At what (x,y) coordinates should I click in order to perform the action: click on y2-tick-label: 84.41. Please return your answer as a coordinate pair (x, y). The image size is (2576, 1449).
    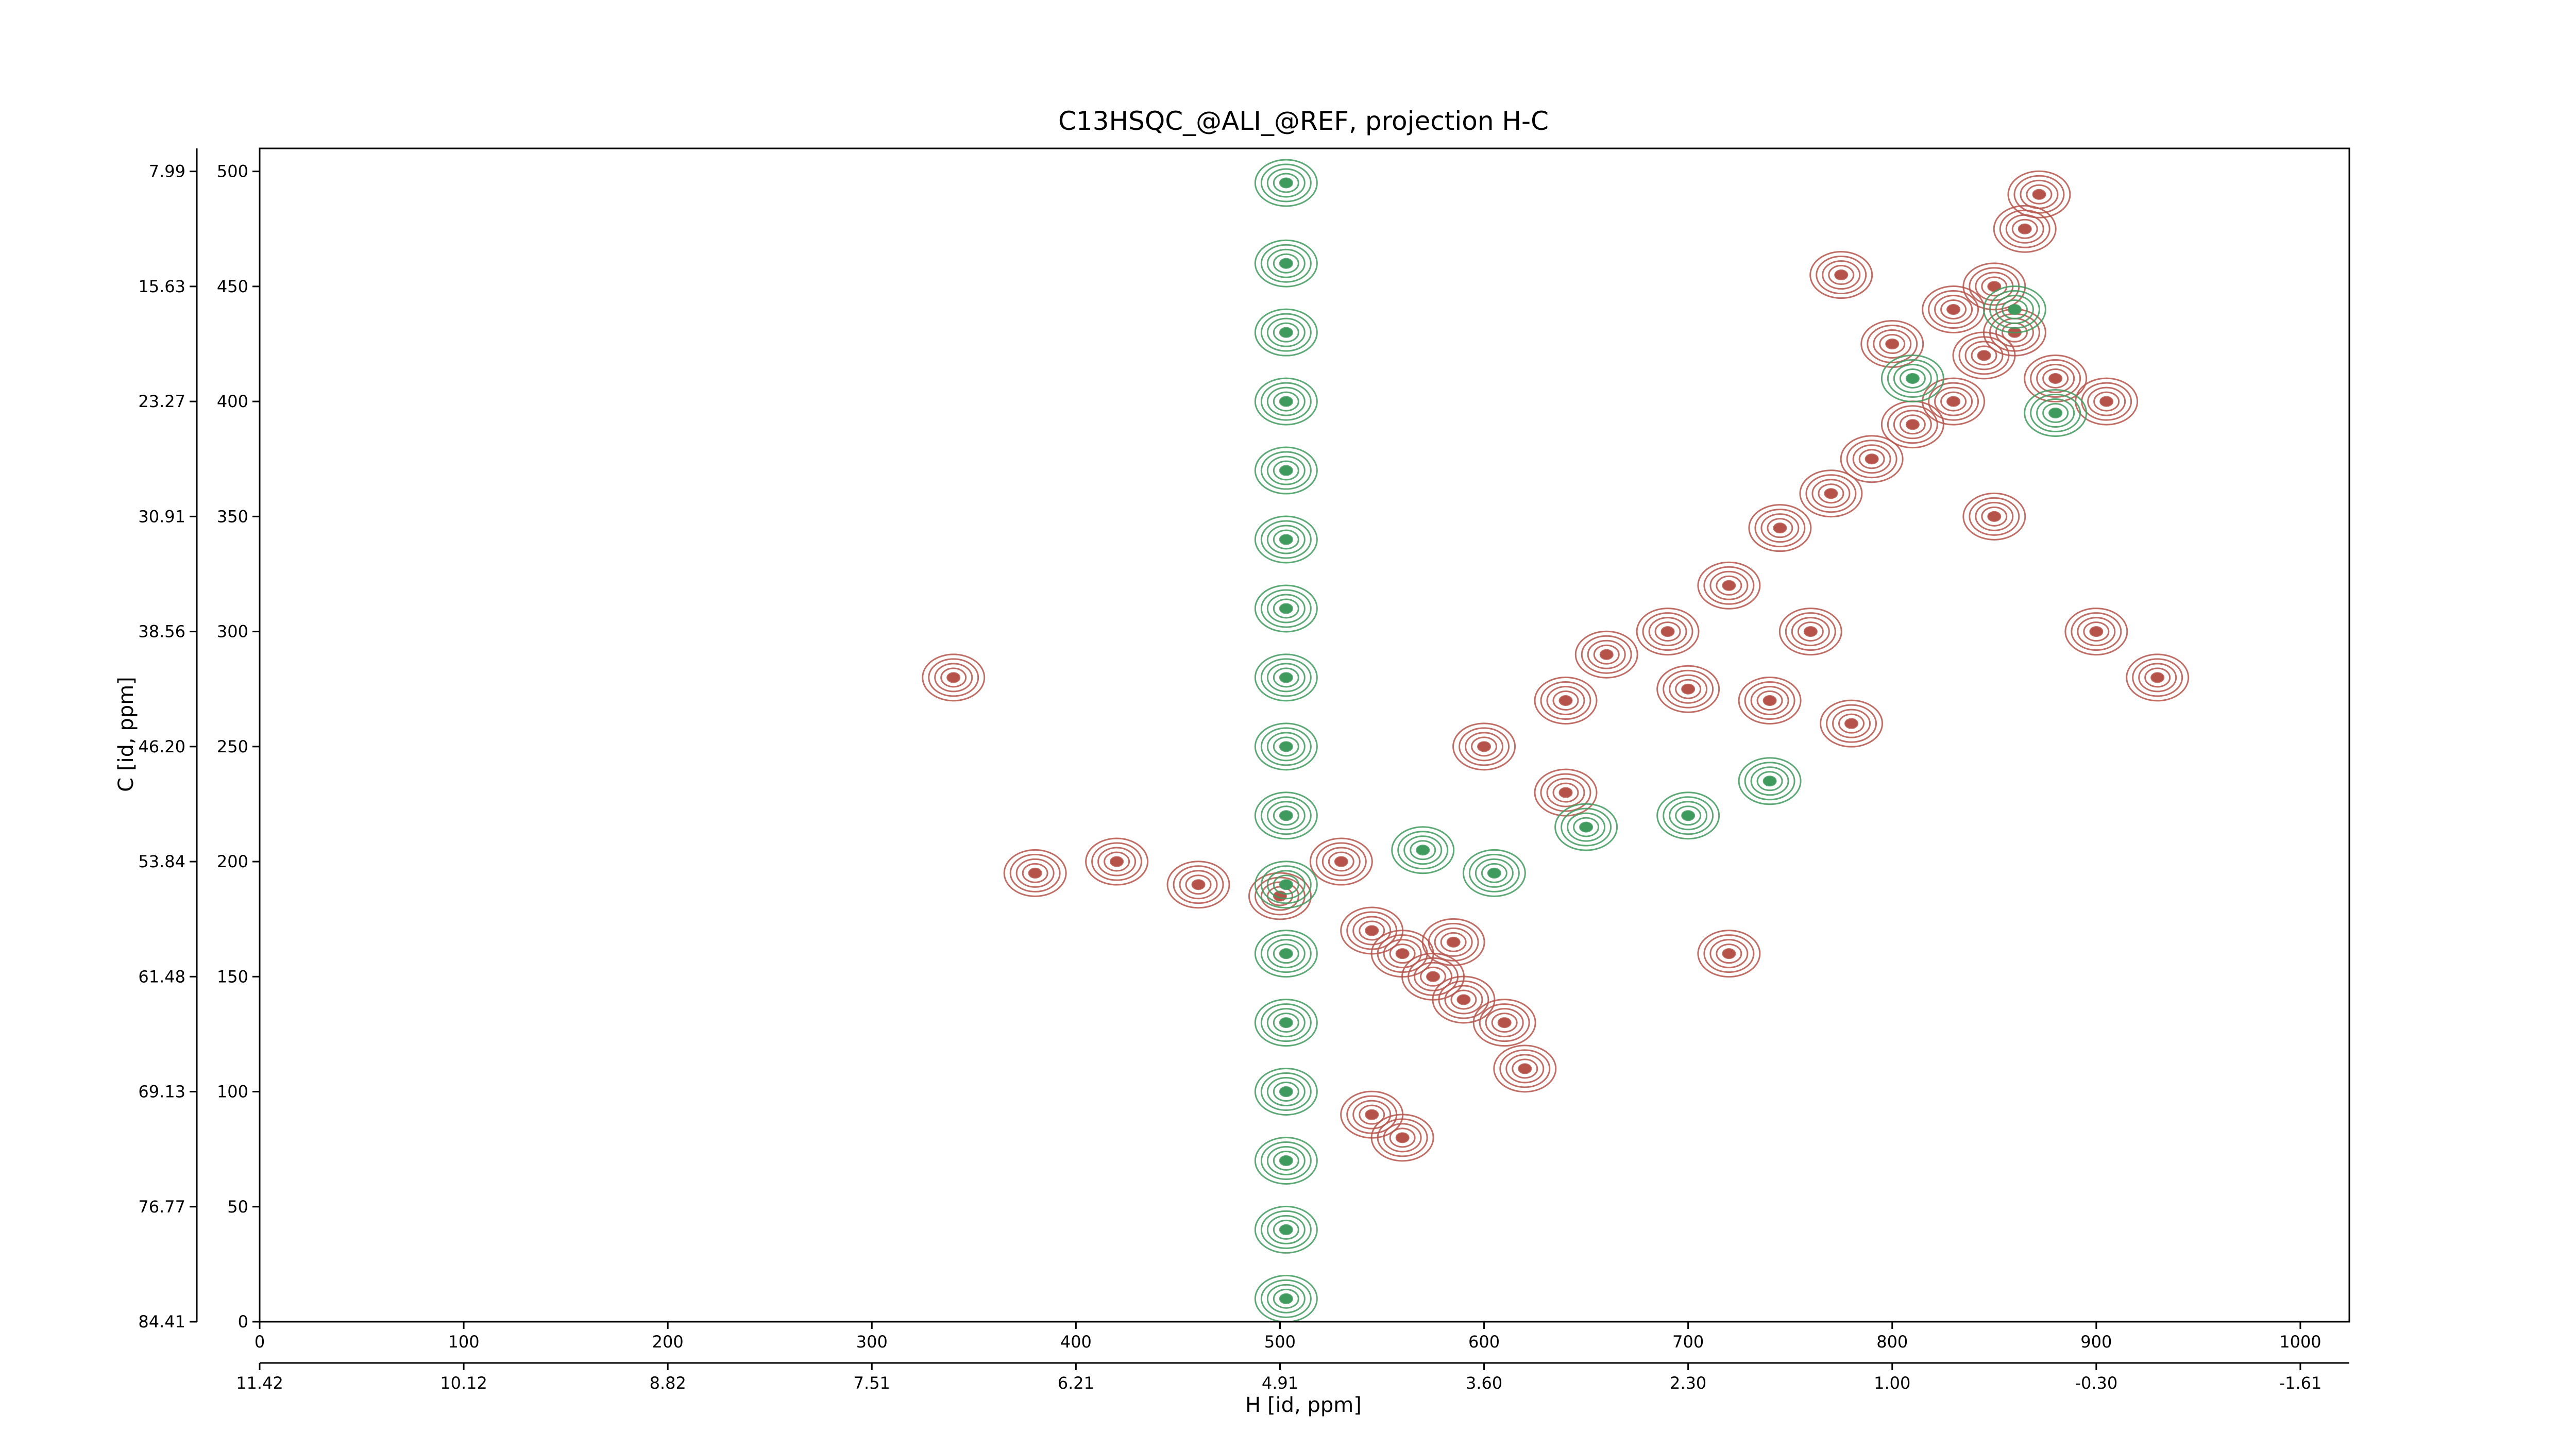
    Looking at the image, I should click on (161, 1322).